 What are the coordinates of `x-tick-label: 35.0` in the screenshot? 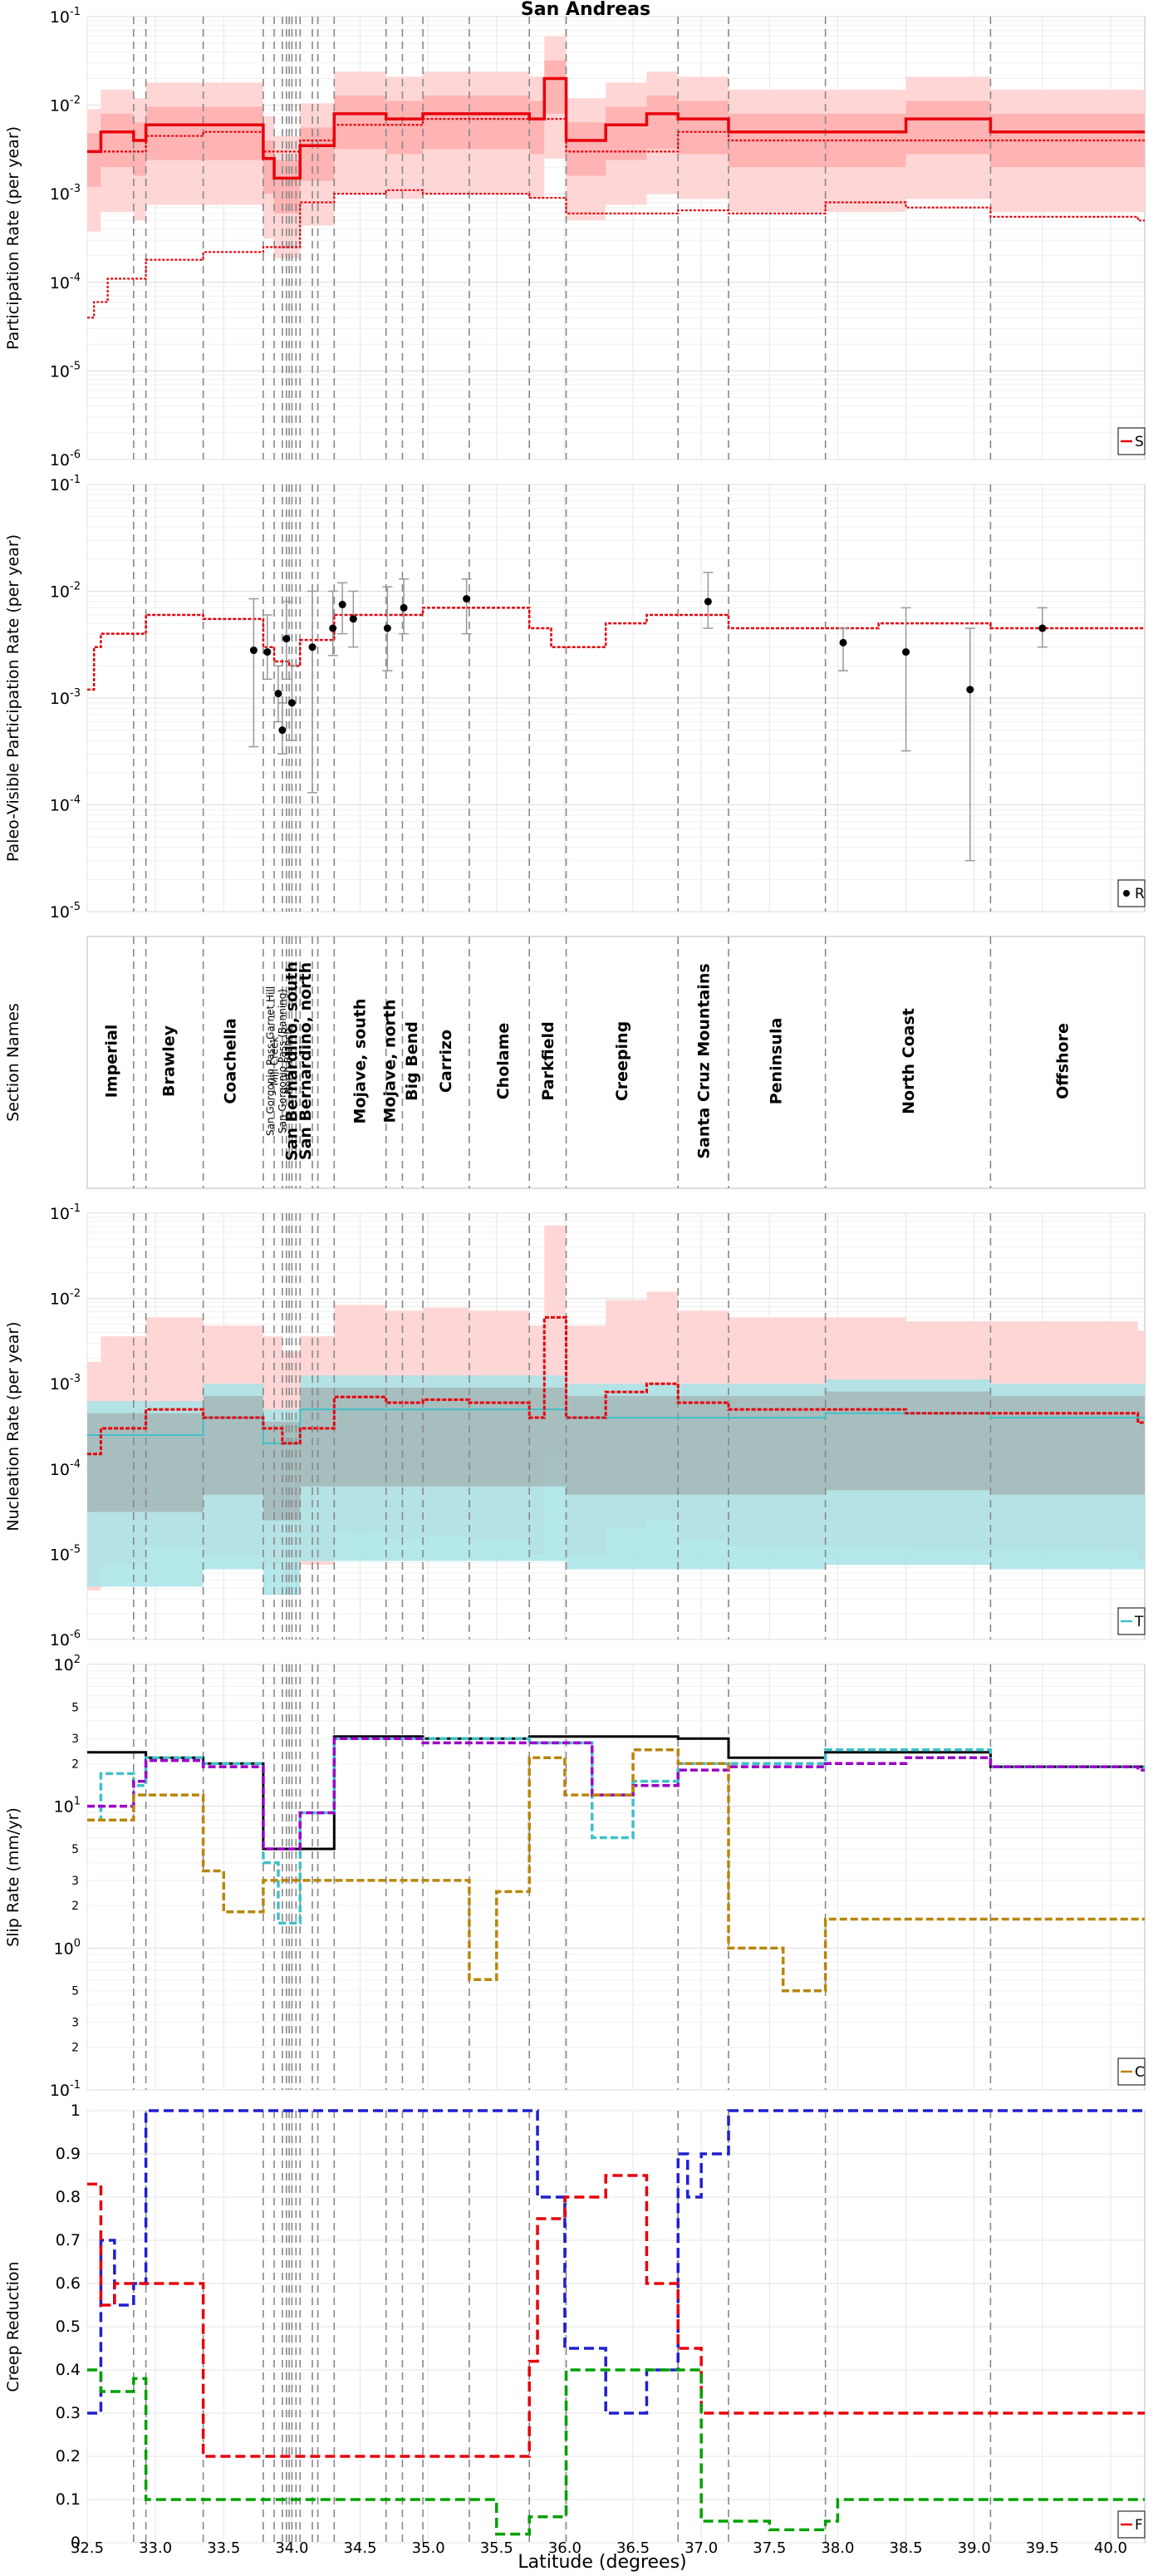 It's located at (428, 2548).